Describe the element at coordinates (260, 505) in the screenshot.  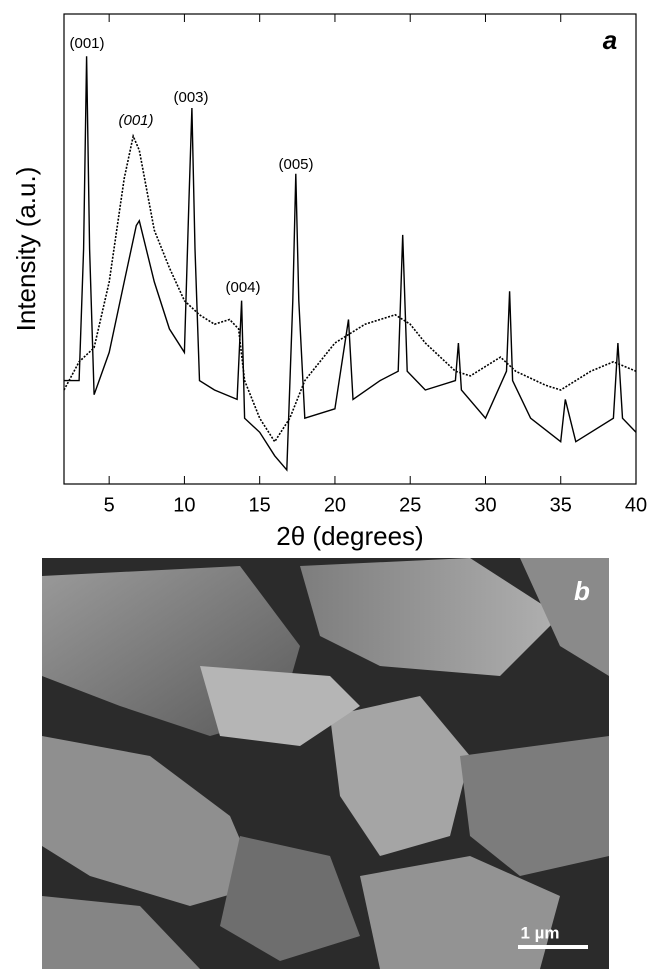
I see `x-tick-label: 15` at that location.